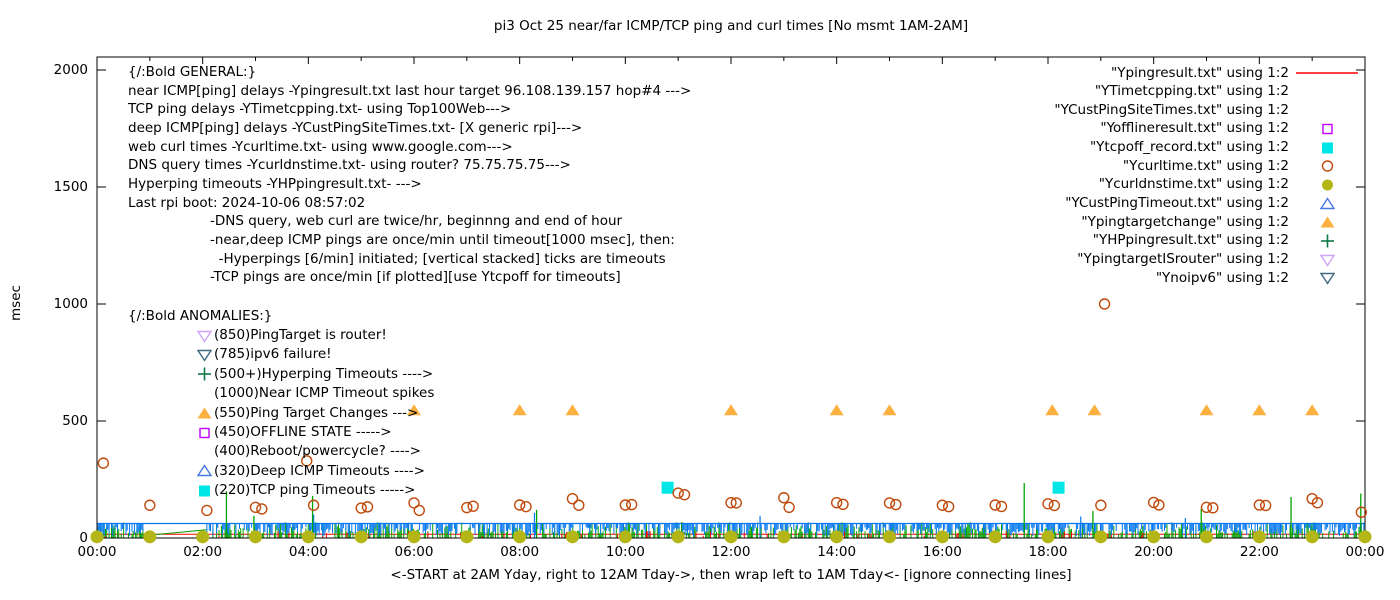 The height and width of the screenshot is (600, 1400). I want to click on series-square-filled, so click(863, 487).